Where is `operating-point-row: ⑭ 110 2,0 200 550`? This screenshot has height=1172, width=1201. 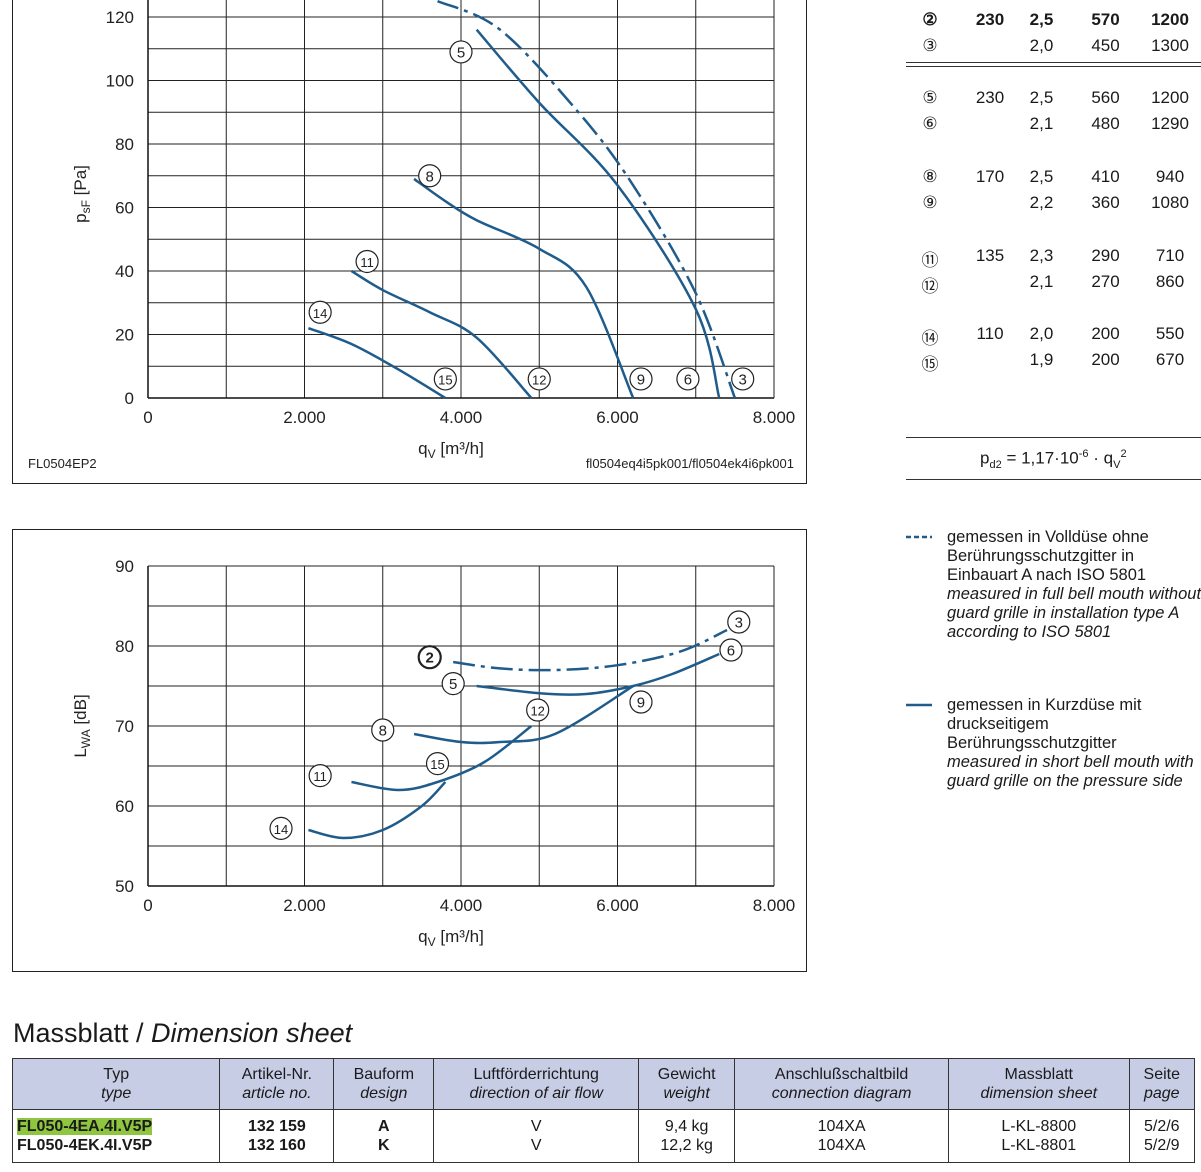 operating-point-row: ⑭ 110 2,0 200 550 is located at coordinates (1053, 334).